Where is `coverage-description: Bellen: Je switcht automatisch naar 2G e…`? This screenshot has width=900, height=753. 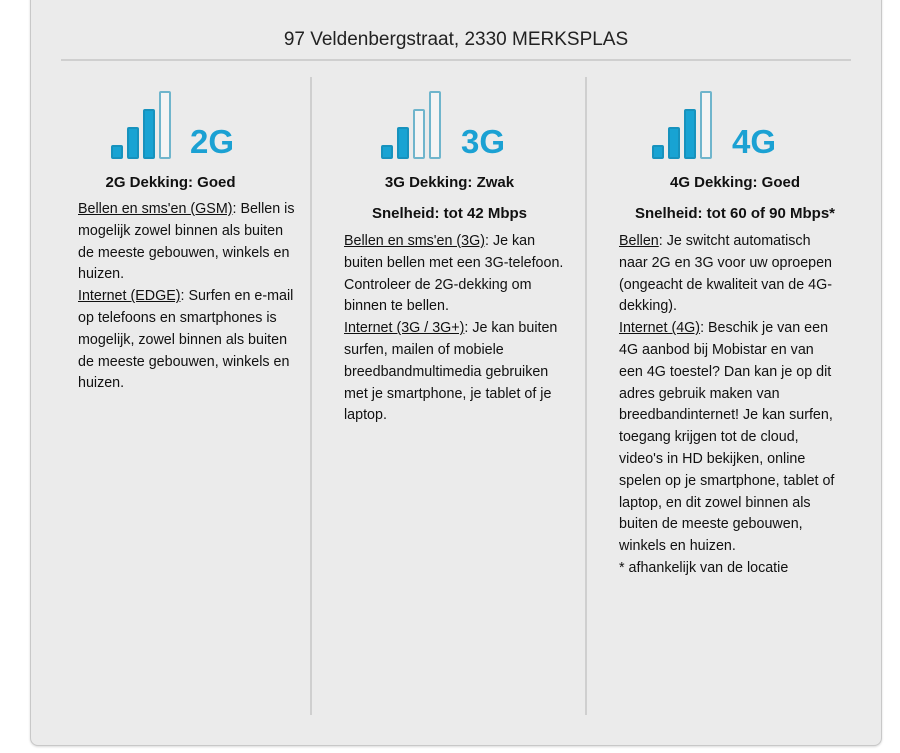
coverage-description: Bellen: Je switcht automatisch naar 2G e… is located at coordinates (730, 405).